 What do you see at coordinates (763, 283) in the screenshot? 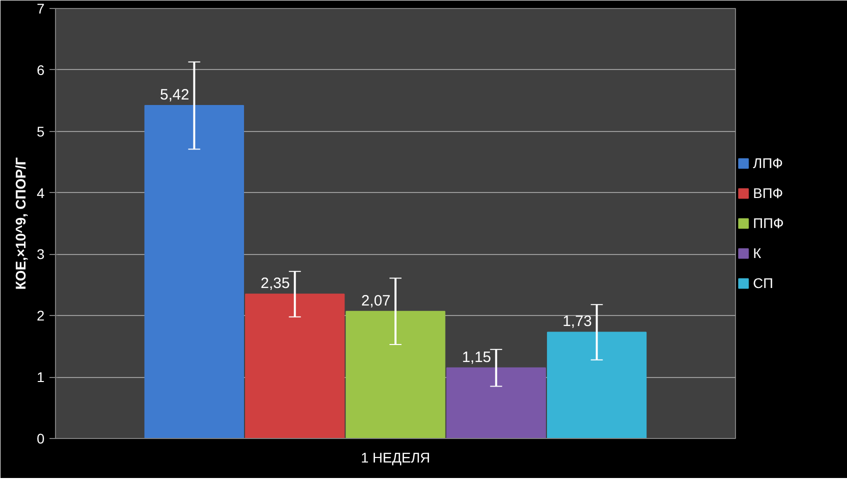
I see `legend-label: СП` at bounding box center [763, 283].